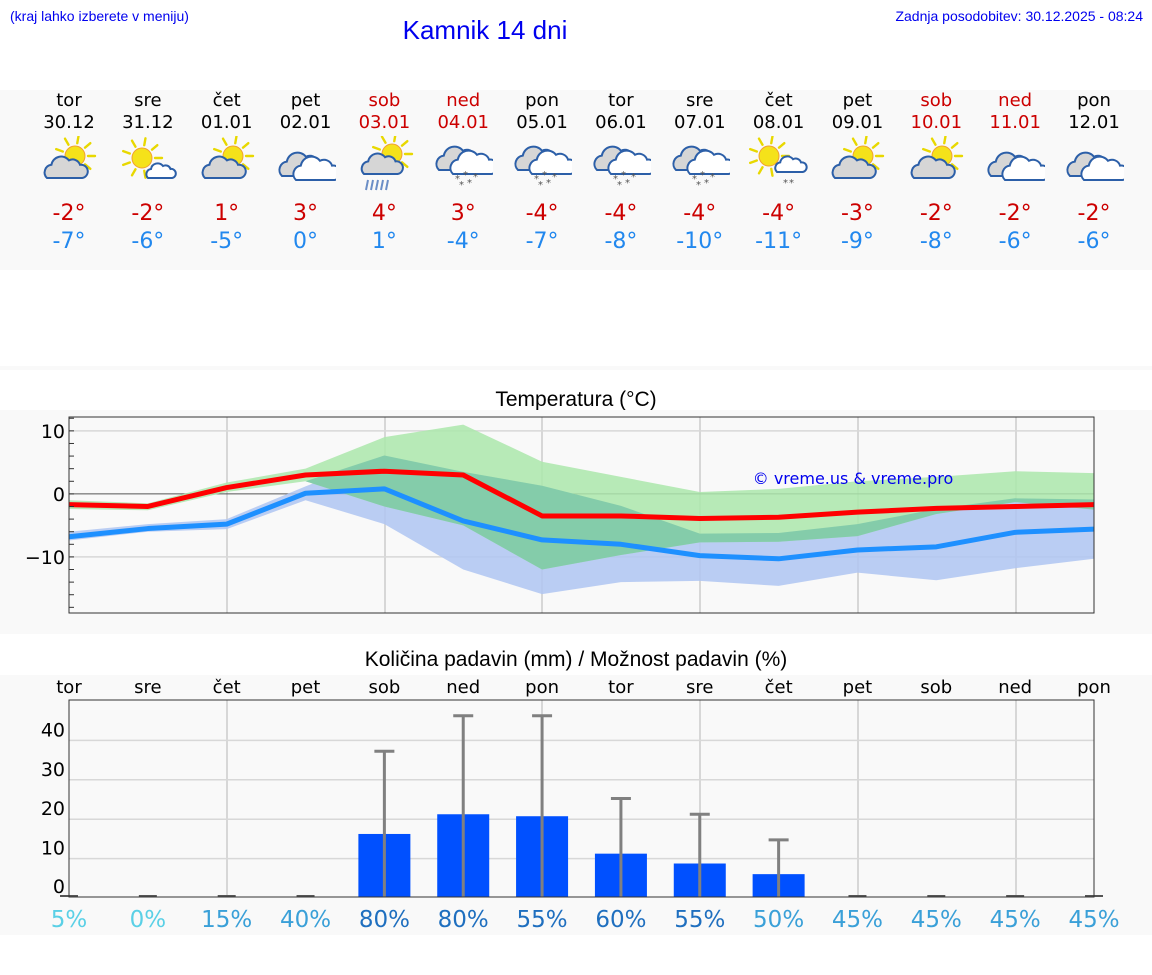 Image resolution: width=1152 pixels, height=975 pixels. Describe the element at coordinates (384, 241) in the screenshot. I see `min-temp: 1°` at that location.